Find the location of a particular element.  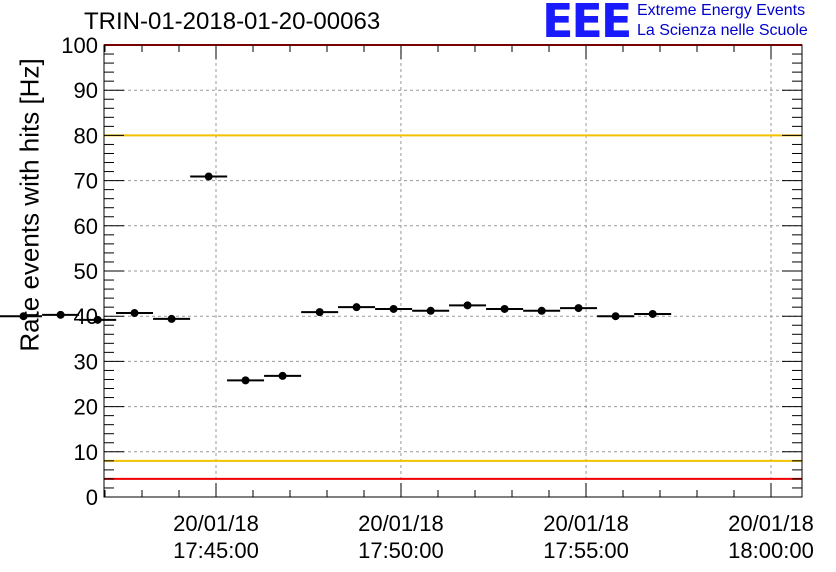

eee-logo-mark: EEE is located at coordinates (587, 24).